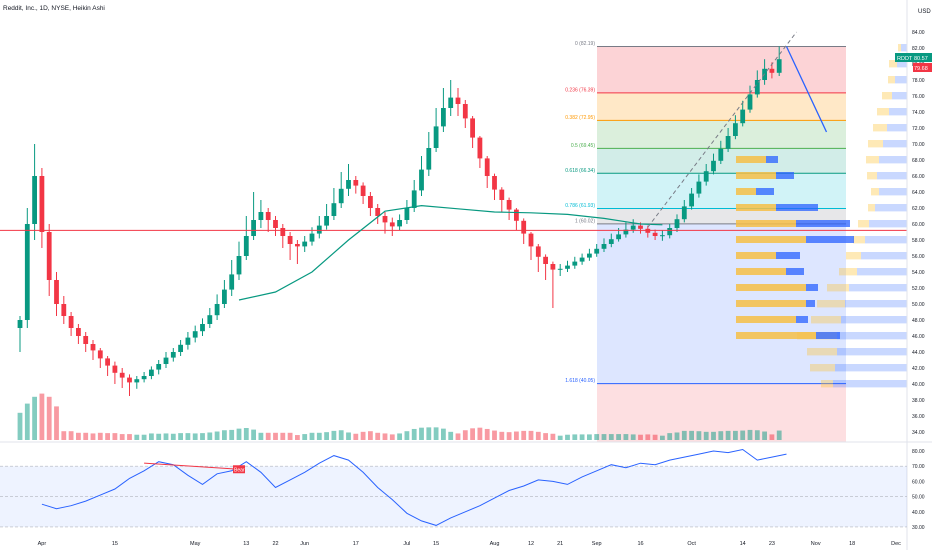 Image resolution: width=932 pixels, height=550 pixels. Describe the element at coordinates (531, 544) in the screenshot. I see `time-tick-label: 12` at that location.